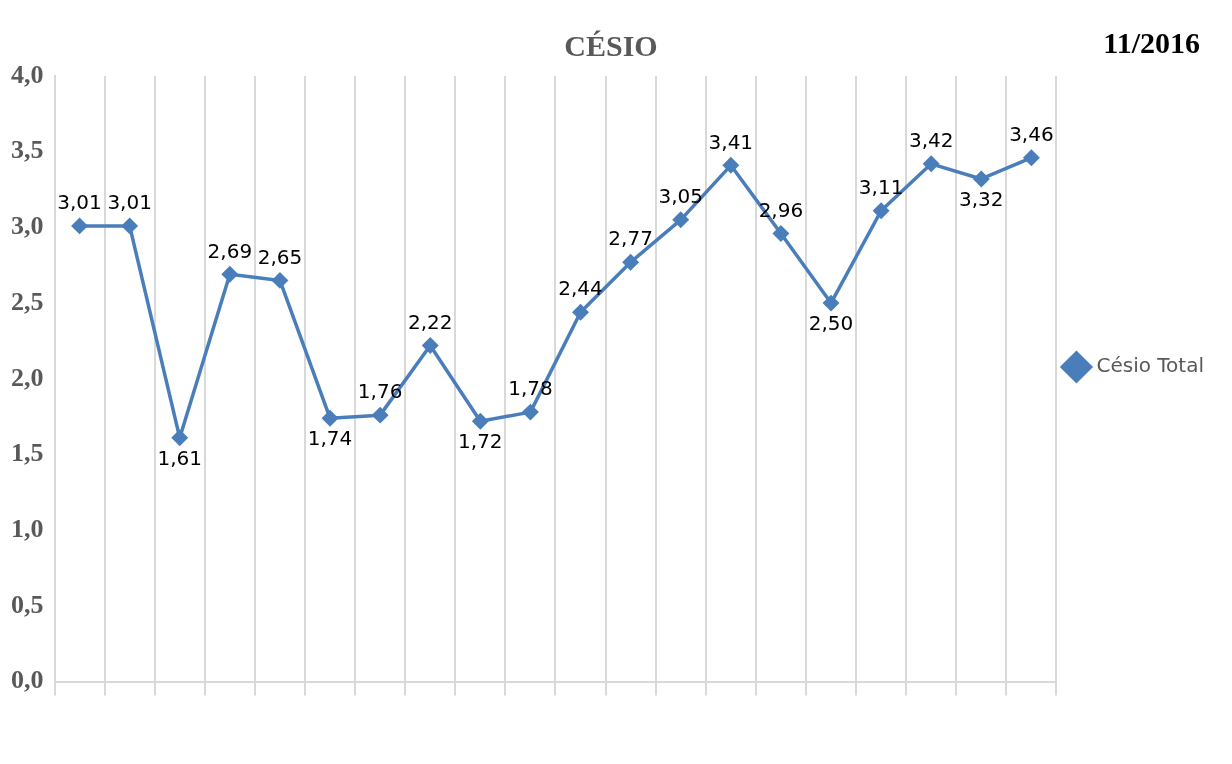  Describe the element at coordinates (1031, 133) in the screenshot. I see `data-label: 3,46` at that location.